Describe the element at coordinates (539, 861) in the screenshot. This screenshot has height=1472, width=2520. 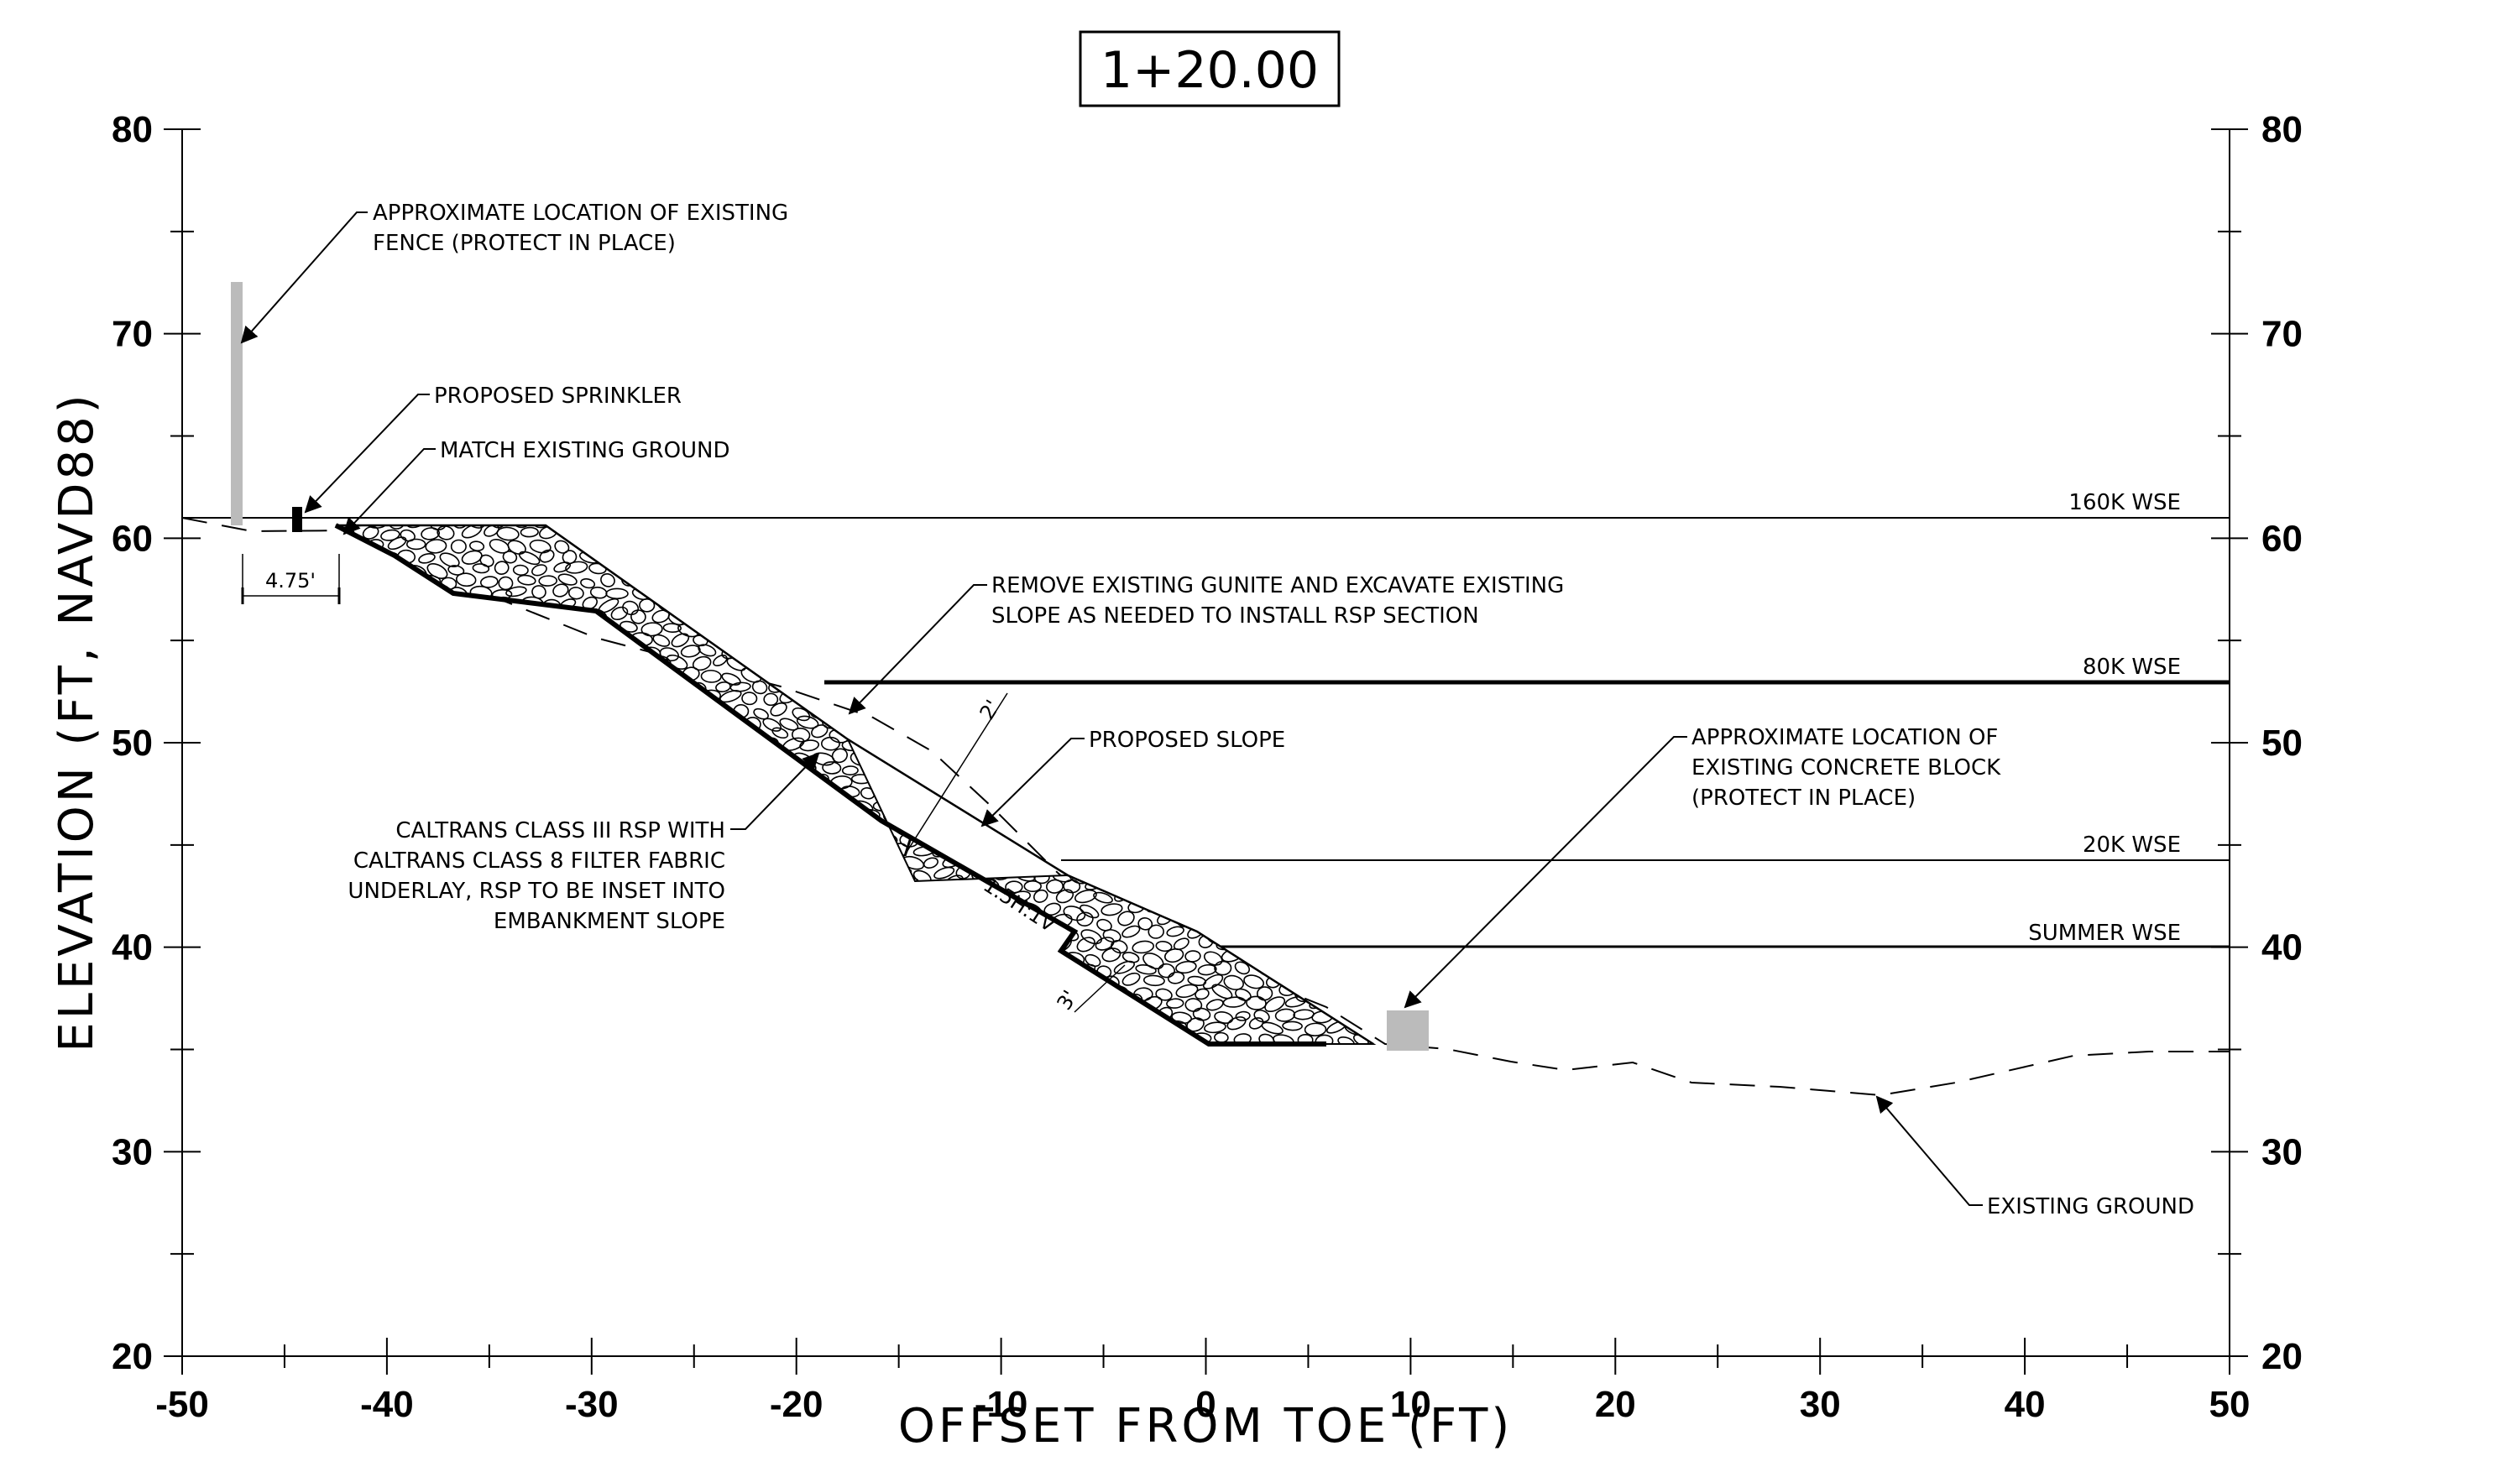
I see `callout-rsp-line-2: CALTRANS CLASS 8 FILTER FABRIC` at that location.